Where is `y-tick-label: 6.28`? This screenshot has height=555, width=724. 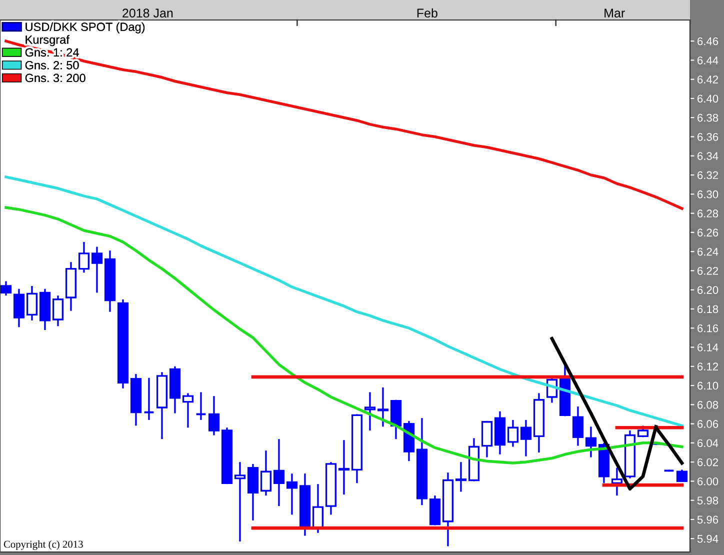
y-tick-label: 6.28 is located at coordinates (708, 214).